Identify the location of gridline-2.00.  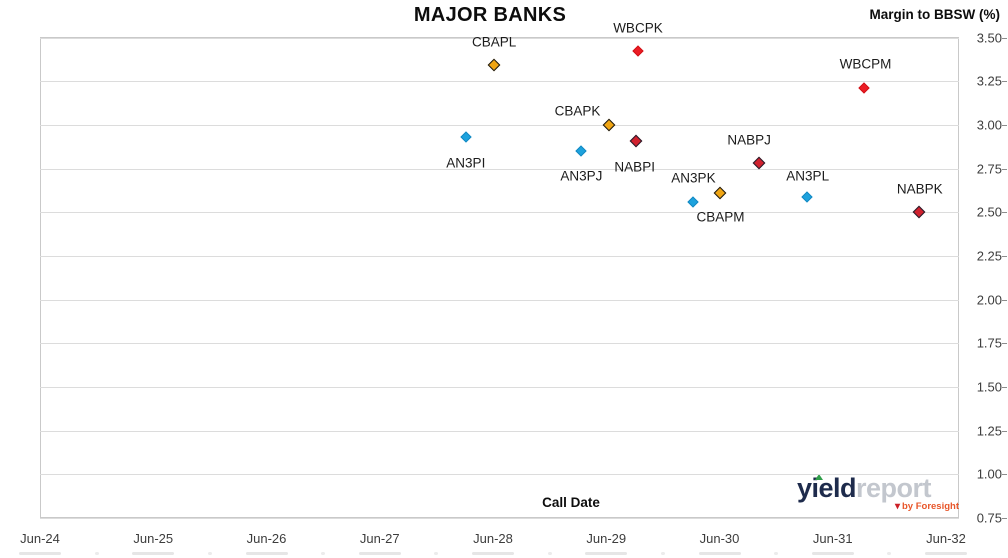
(499, 300).